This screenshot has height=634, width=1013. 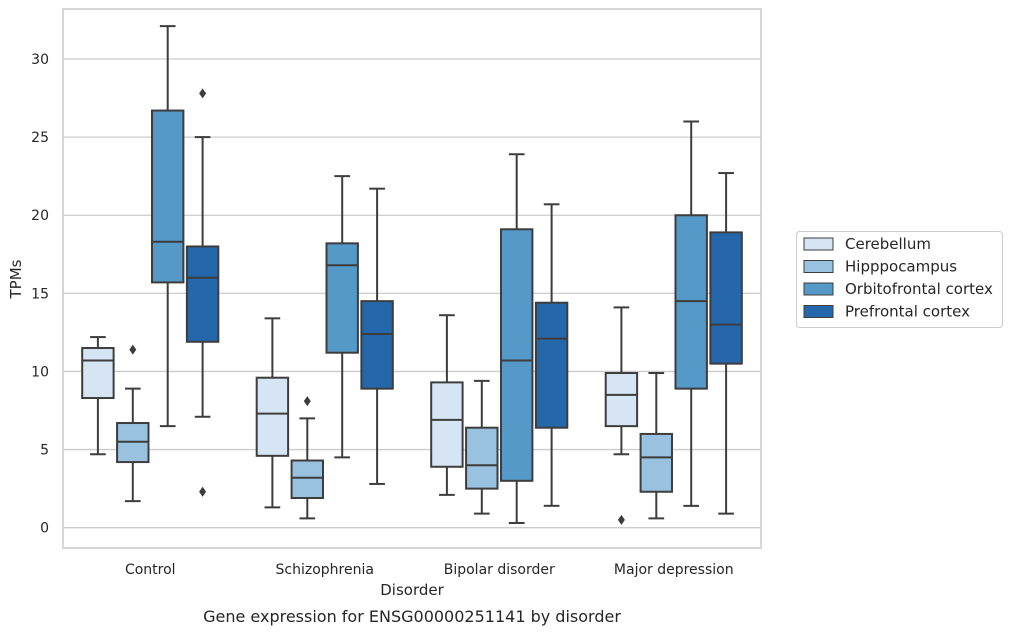 I want to click on x-tick-label: Control, so click(x=150, y=570).